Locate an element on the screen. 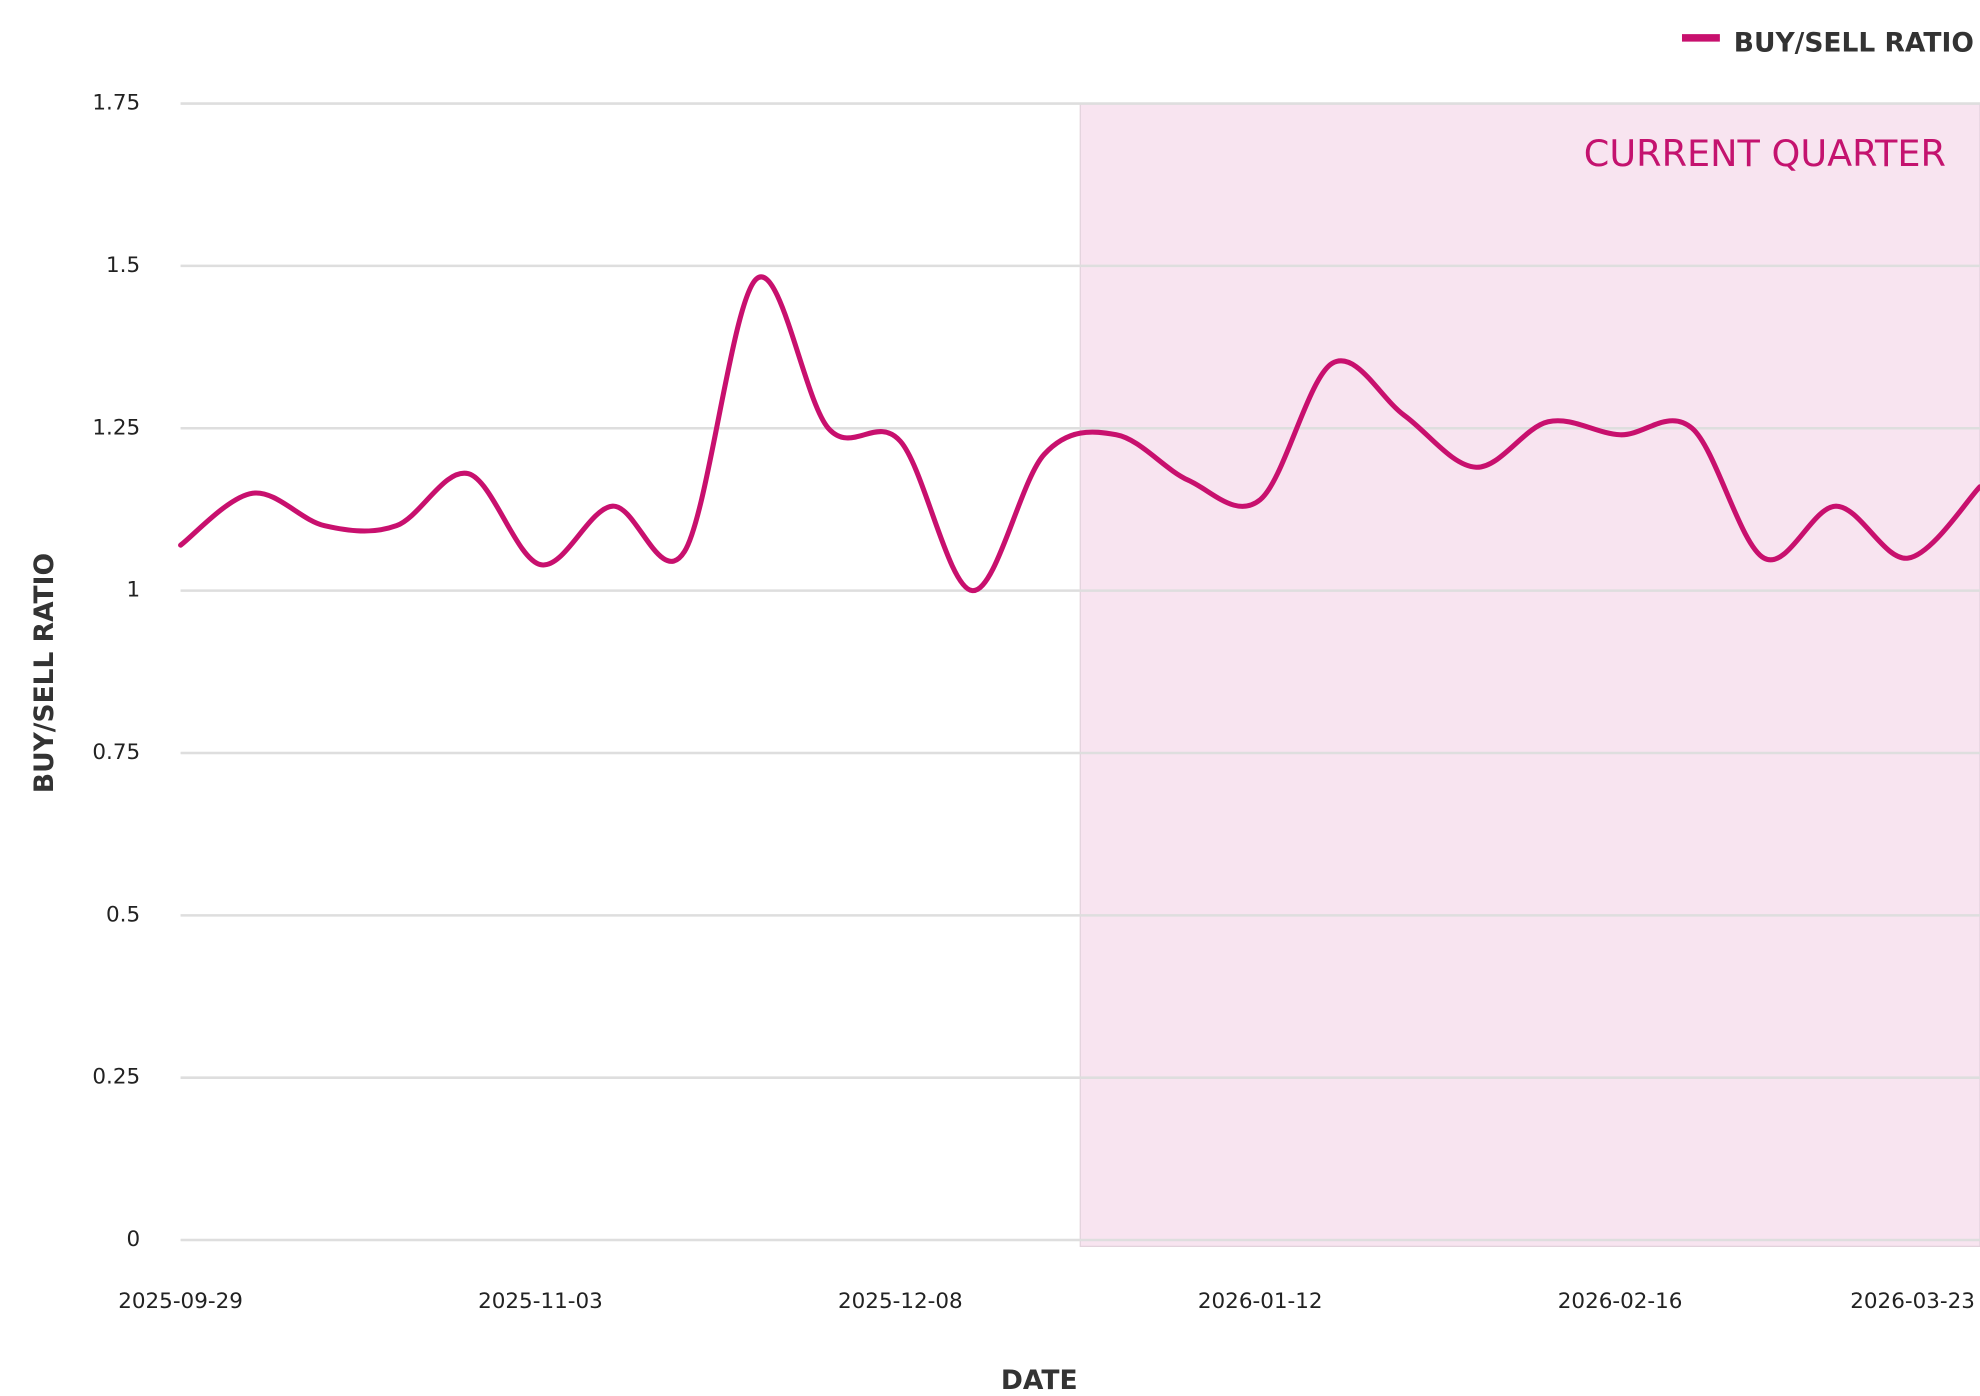 This screenshot has width=1980, height=1396. x-tick-label: 2025-11-03 is located at coordinates (540, 1301).